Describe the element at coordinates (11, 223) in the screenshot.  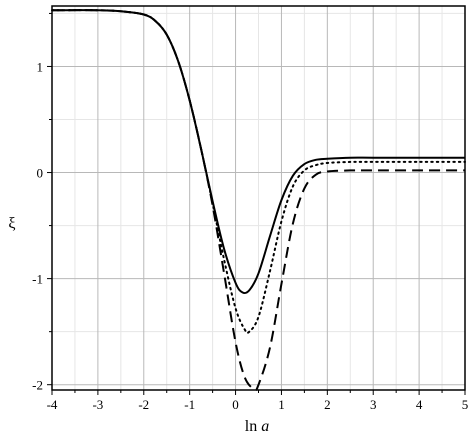
I see `y-axis-title: ξ` at that location.